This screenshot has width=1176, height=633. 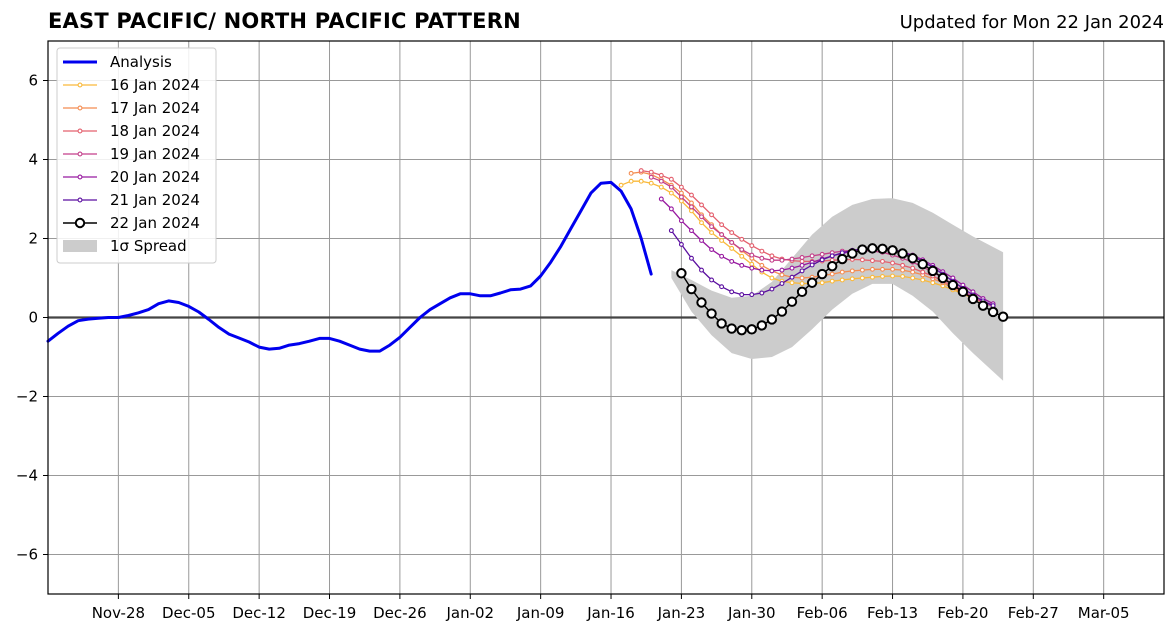 What do you see at coordinates (118, 613) in the screenshot?
I see `x-tick-label: Nov-28` at bounding box center [118, 613].